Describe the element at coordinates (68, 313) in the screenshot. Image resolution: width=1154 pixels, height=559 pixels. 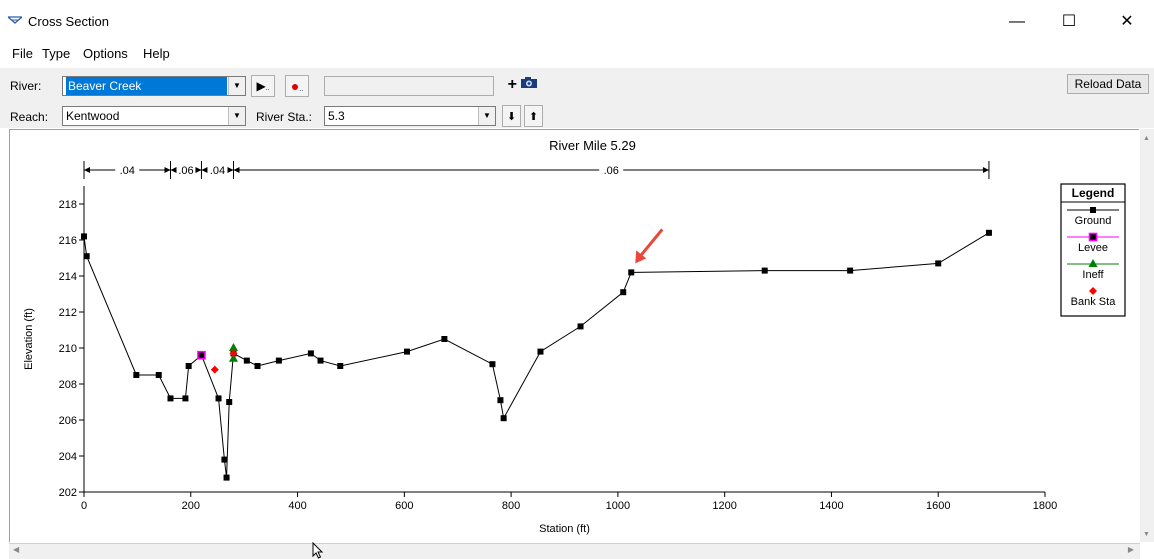
I see `y-tick-label: 212` at that location.